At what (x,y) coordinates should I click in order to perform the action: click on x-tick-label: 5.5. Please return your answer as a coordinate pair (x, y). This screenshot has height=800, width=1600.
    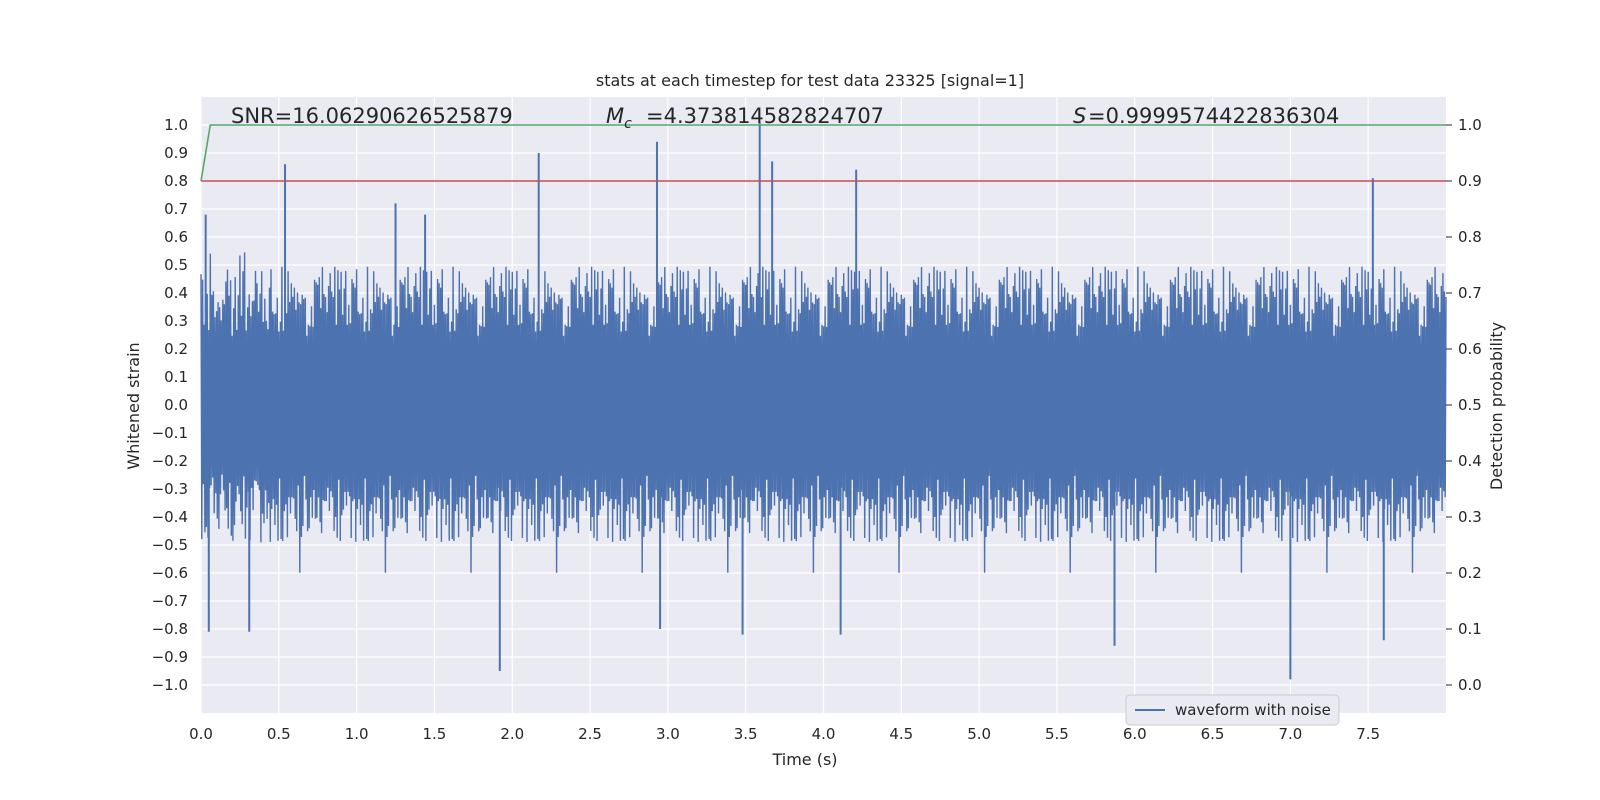
    Looking at the image, I should click on (1057, 734).